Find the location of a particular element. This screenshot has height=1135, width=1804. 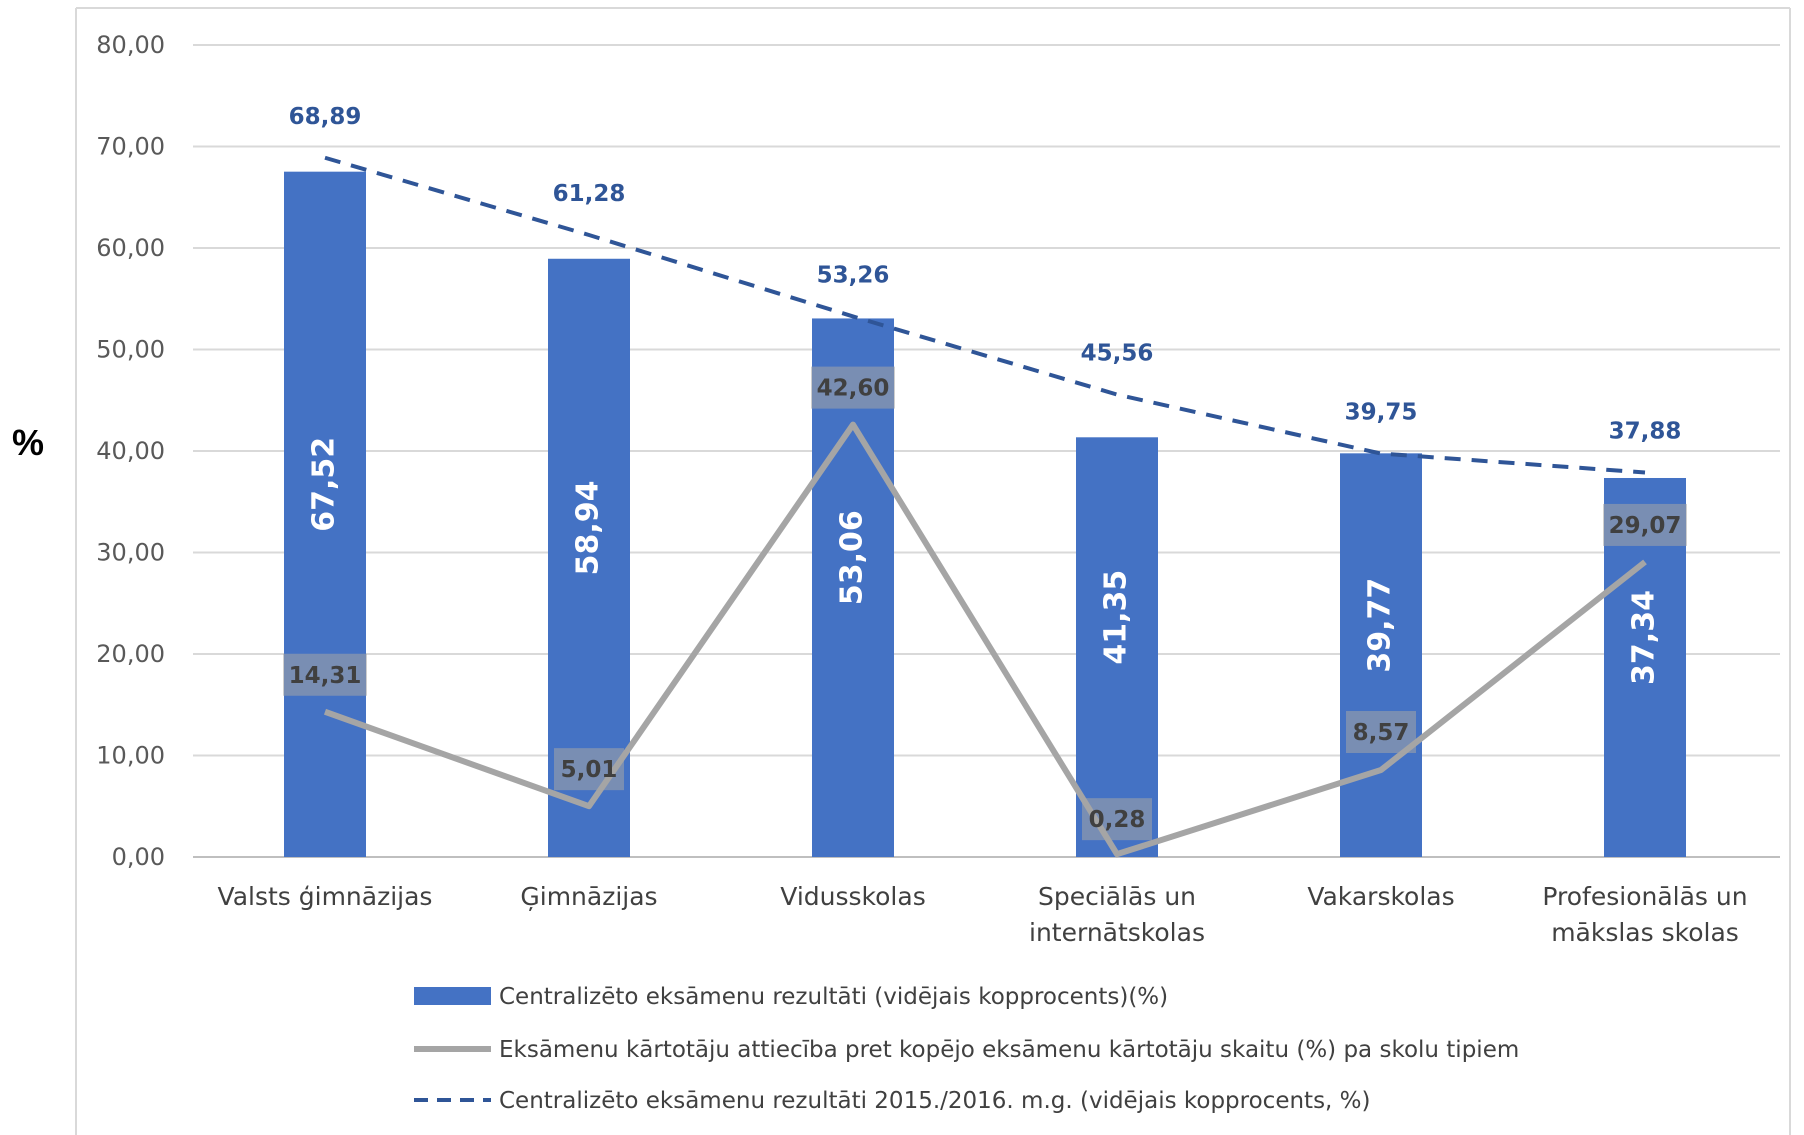

dashed-value-label: 37,88 is located at coordinates (1645, 432).